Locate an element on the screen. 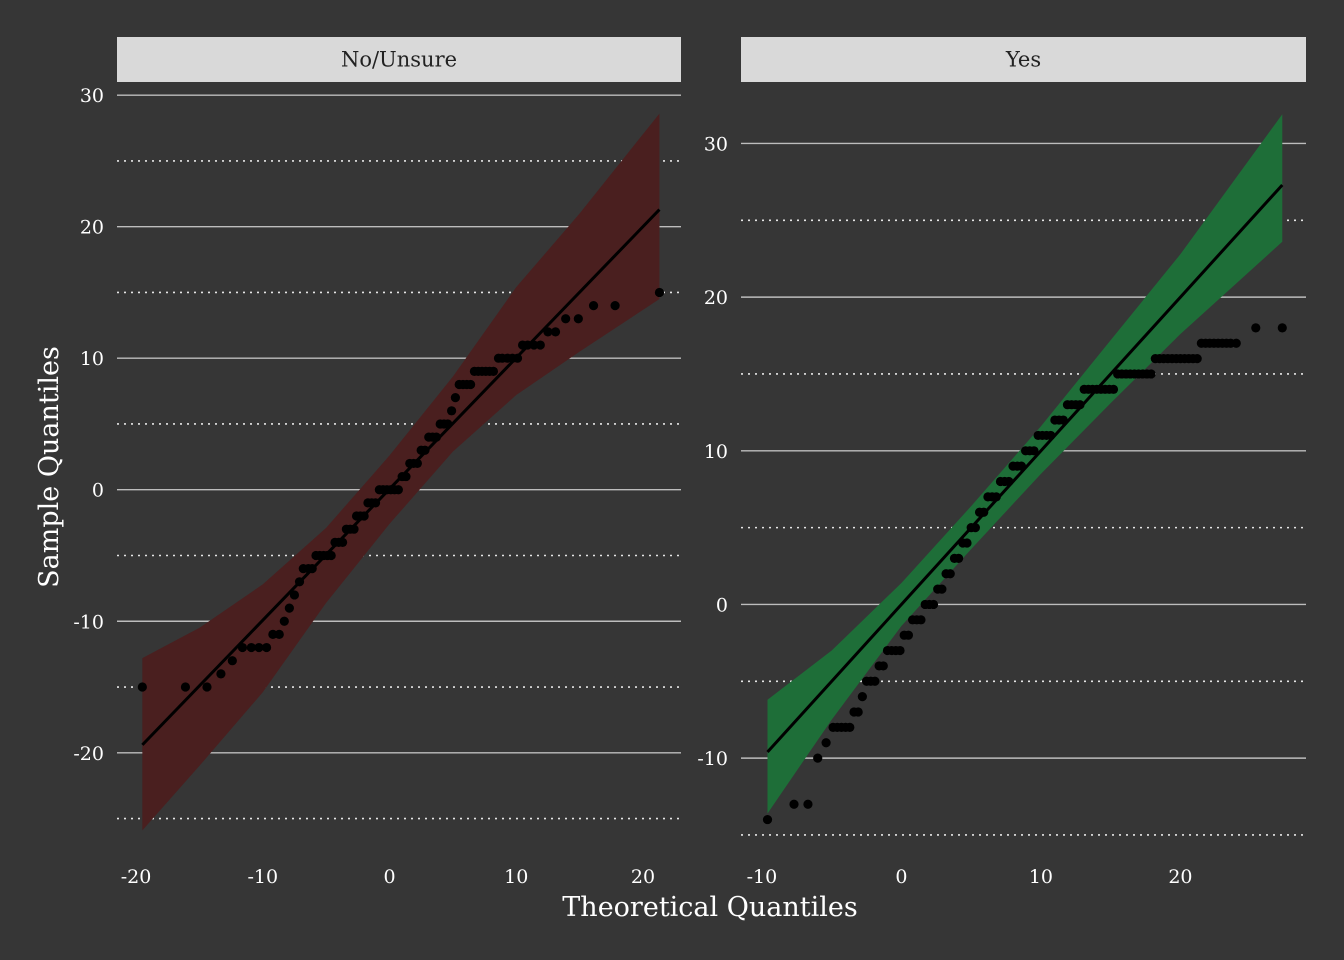 This screenshot has height=960, width=1344. y-tick-label: 20 is located at coordinates (716, 298).